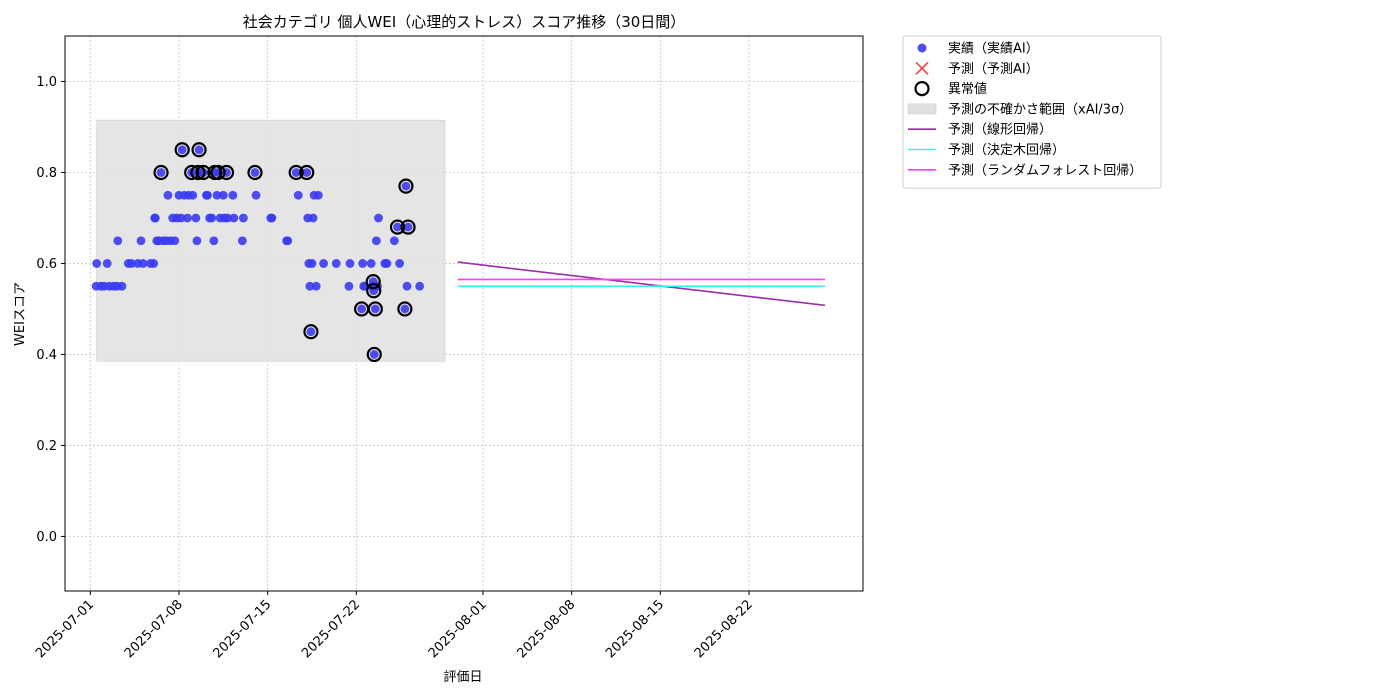  What do you see at coordinates (46, 355) in the screenshot?
I see `y-tick-label: 0.4` at bounding box center [46, 355].